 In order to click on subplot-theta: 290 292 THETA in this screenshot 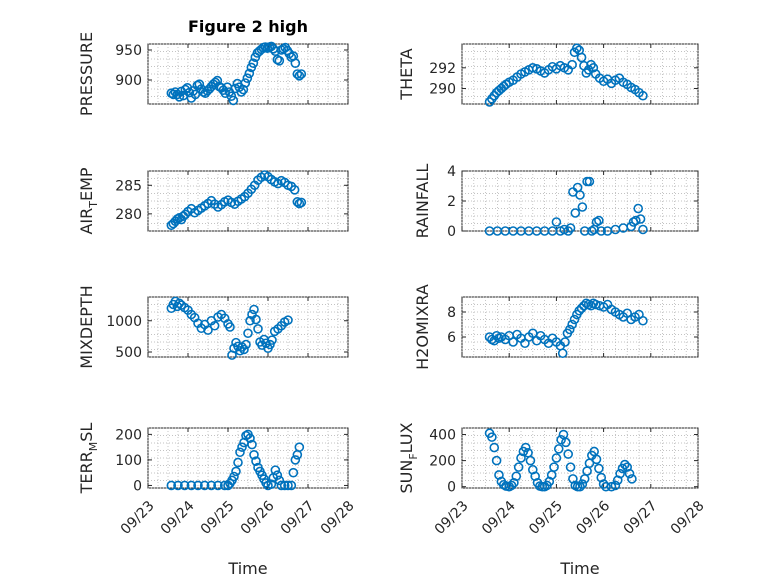, I will do `click(548, 75)`.